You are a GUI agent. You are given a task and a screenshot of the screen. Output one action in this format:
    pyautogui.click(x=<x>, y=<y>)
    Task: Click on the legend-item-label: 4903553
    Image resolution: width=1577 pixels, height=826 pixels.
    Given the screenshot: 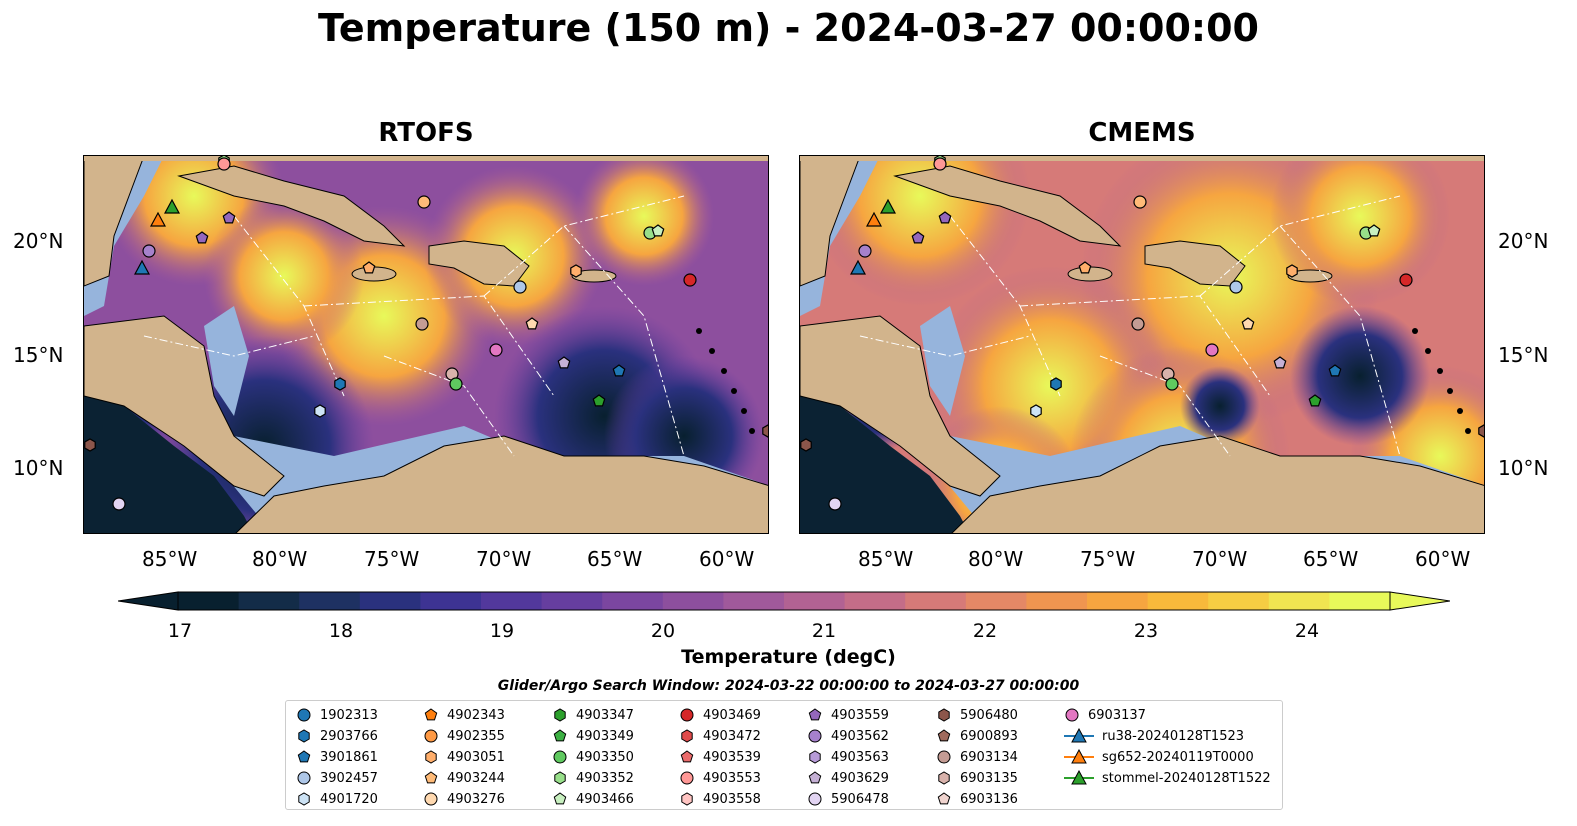 What is the action you would take?
    pyautogui.click(x=732, y=778)
    